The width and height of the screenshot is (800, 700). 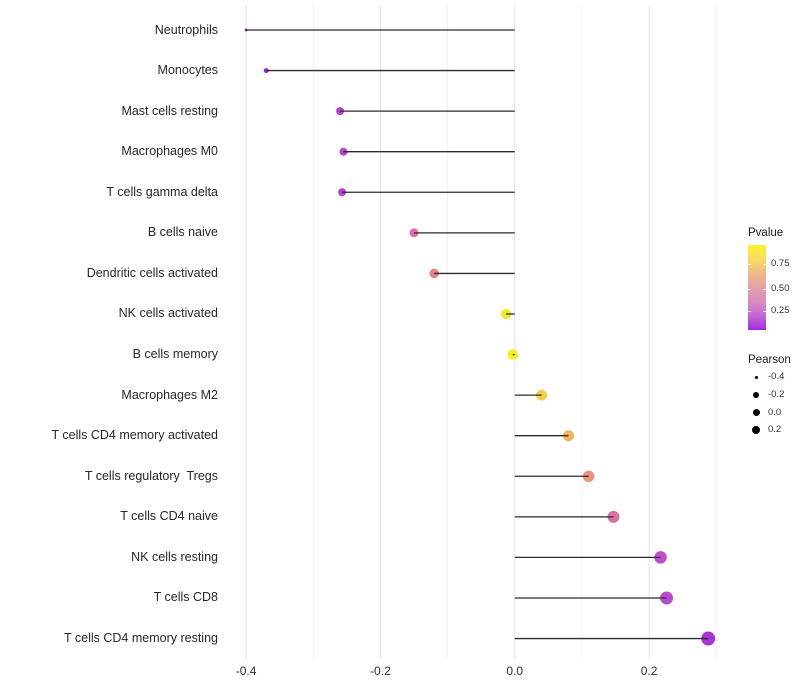 What do you see at coordinates (135, 435) in the screenshot?
I see `category-label: T cells CD4 memory activated` at bounding box center [135, 435].